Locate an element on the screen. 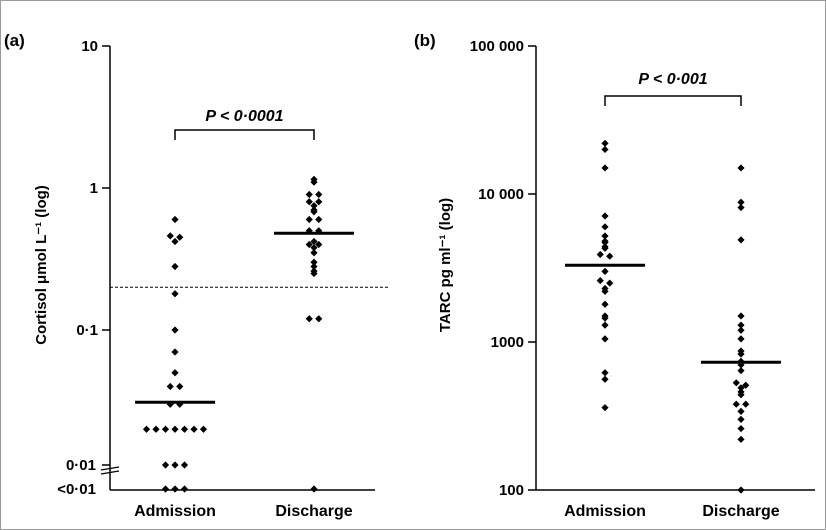  panel-a-axis-break is located at coordinates (110, 468).